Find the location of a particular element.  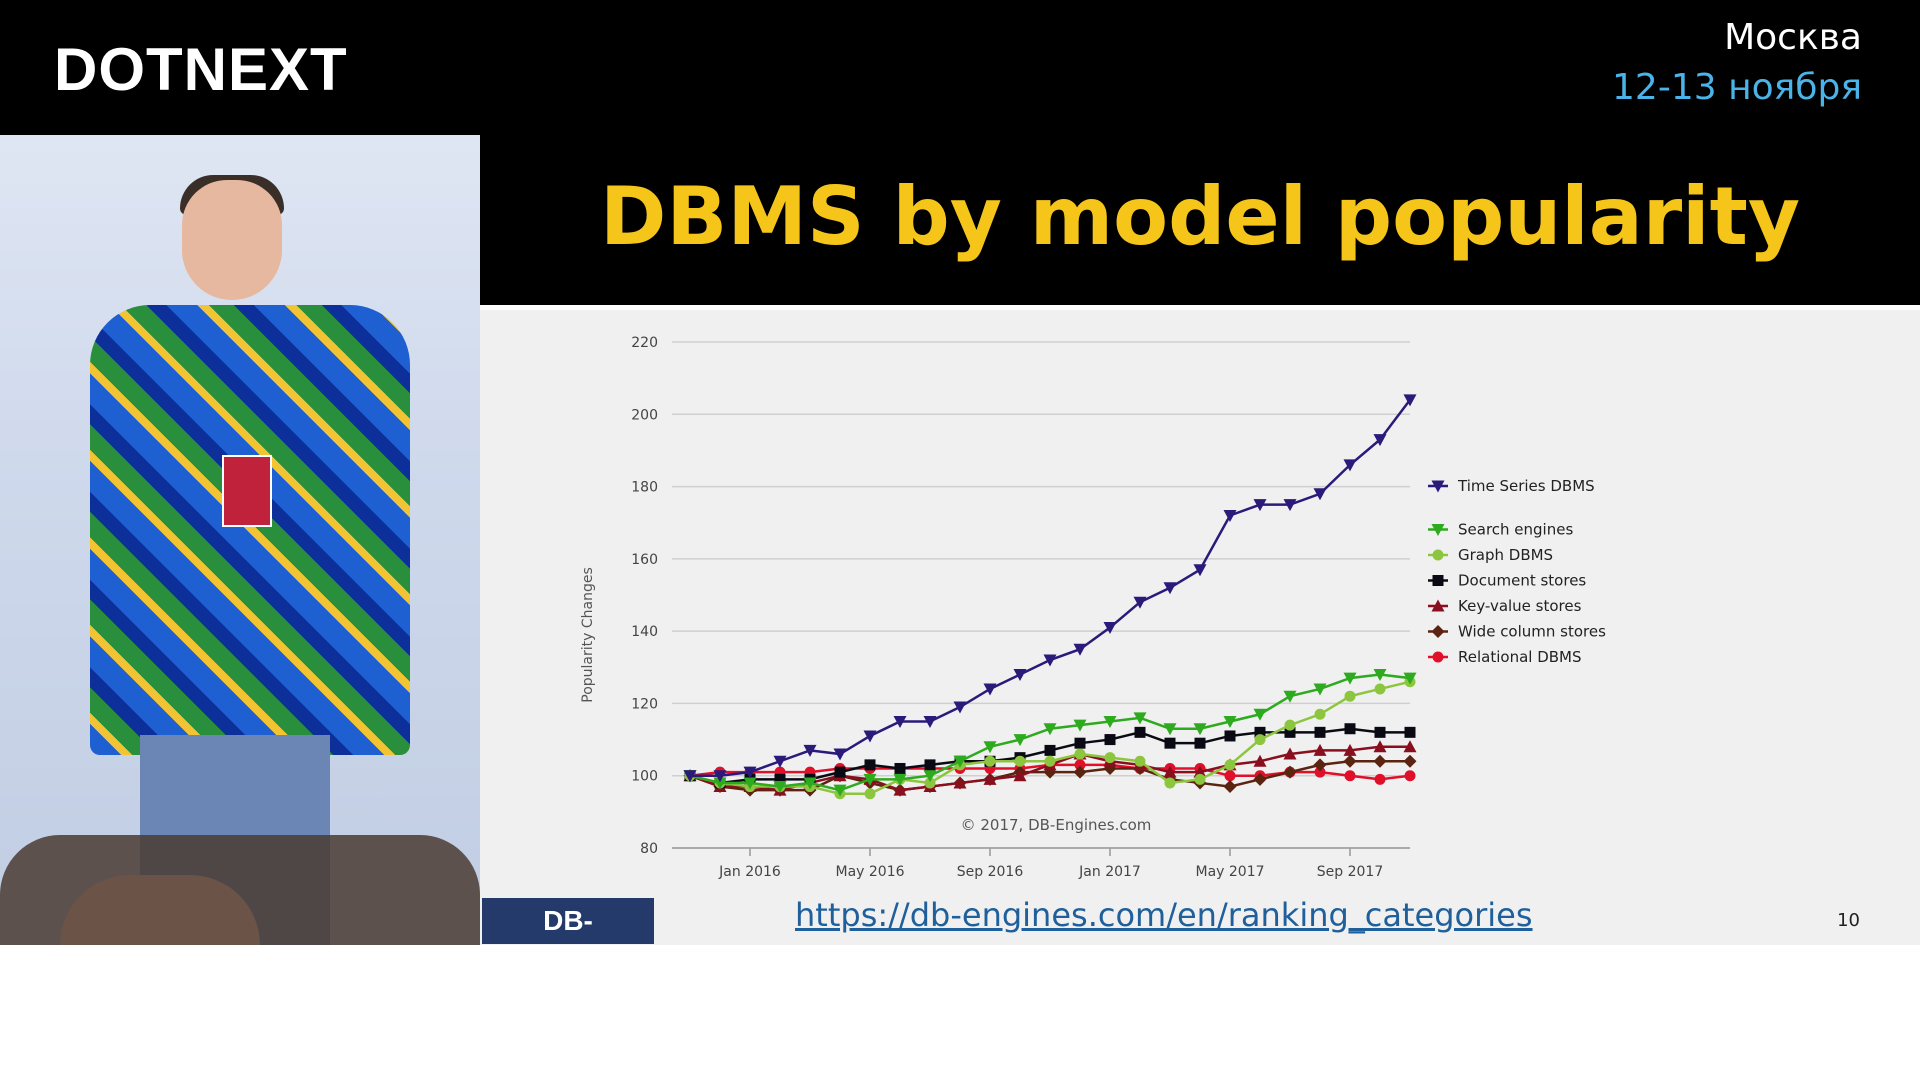

speaker-shirt is located at coordinates (250, 530).